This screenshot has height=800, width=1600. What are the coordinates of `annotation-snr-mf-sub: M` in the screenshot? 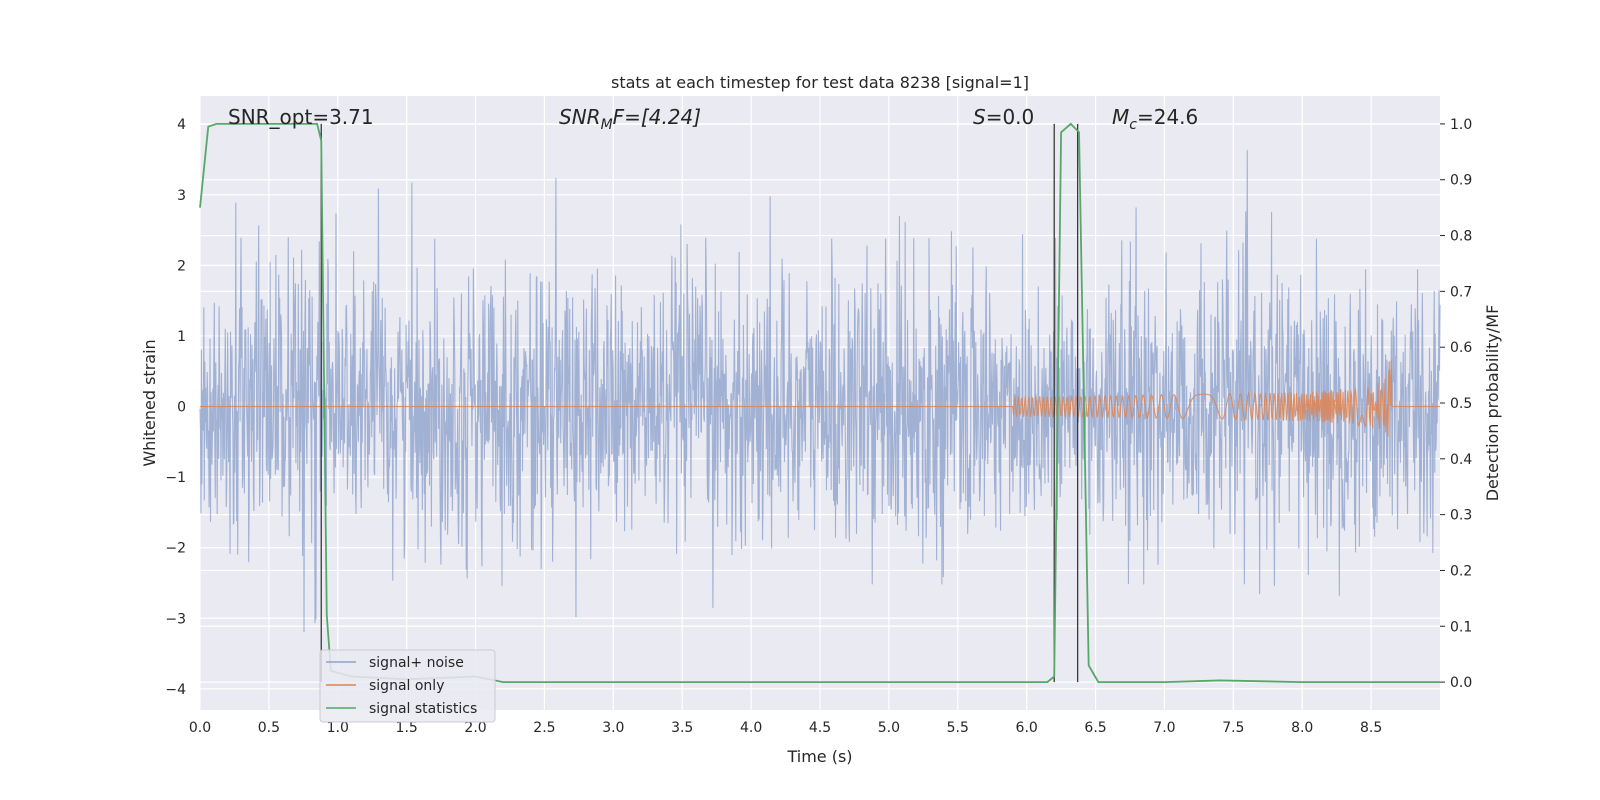 It's located at (607, 125).